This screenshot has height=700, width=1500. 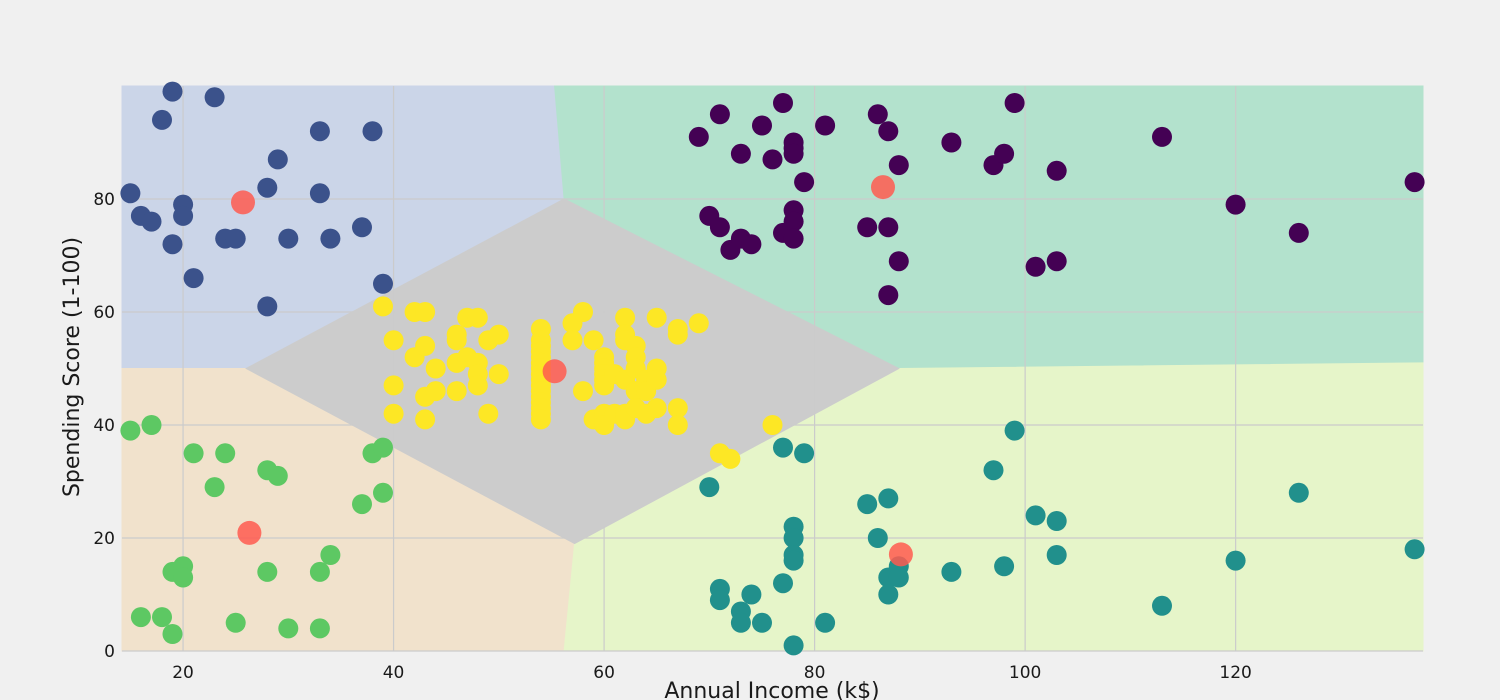 I want to click on x-tick-label: 80, so click(x=815, y=673).